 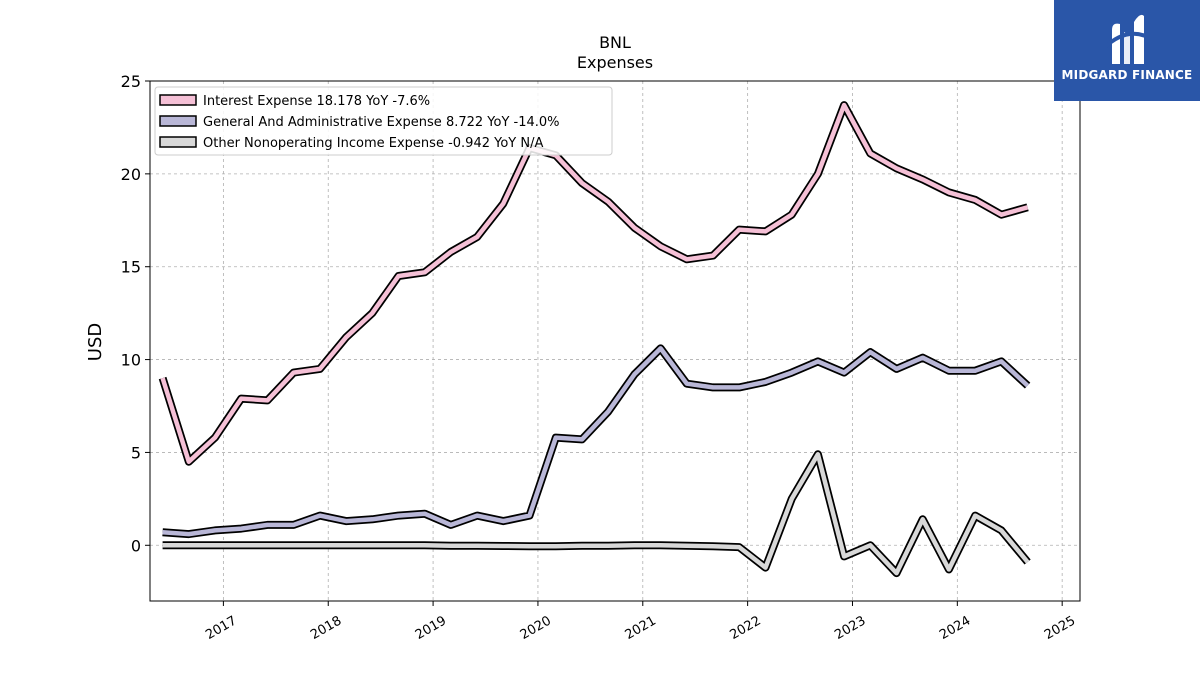 I want to click on x-tick-label: 2022, so click(x=745, y=628).